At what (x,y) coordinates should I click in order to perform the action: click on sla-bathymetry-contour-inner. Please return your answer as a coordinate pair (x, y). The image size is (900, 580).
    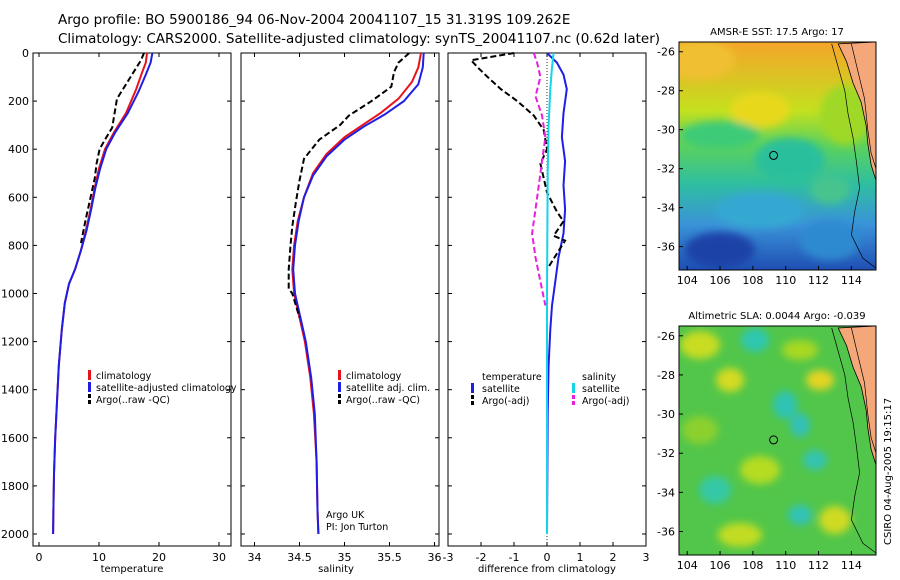
    Looking at the image, I should click on (863, 390).